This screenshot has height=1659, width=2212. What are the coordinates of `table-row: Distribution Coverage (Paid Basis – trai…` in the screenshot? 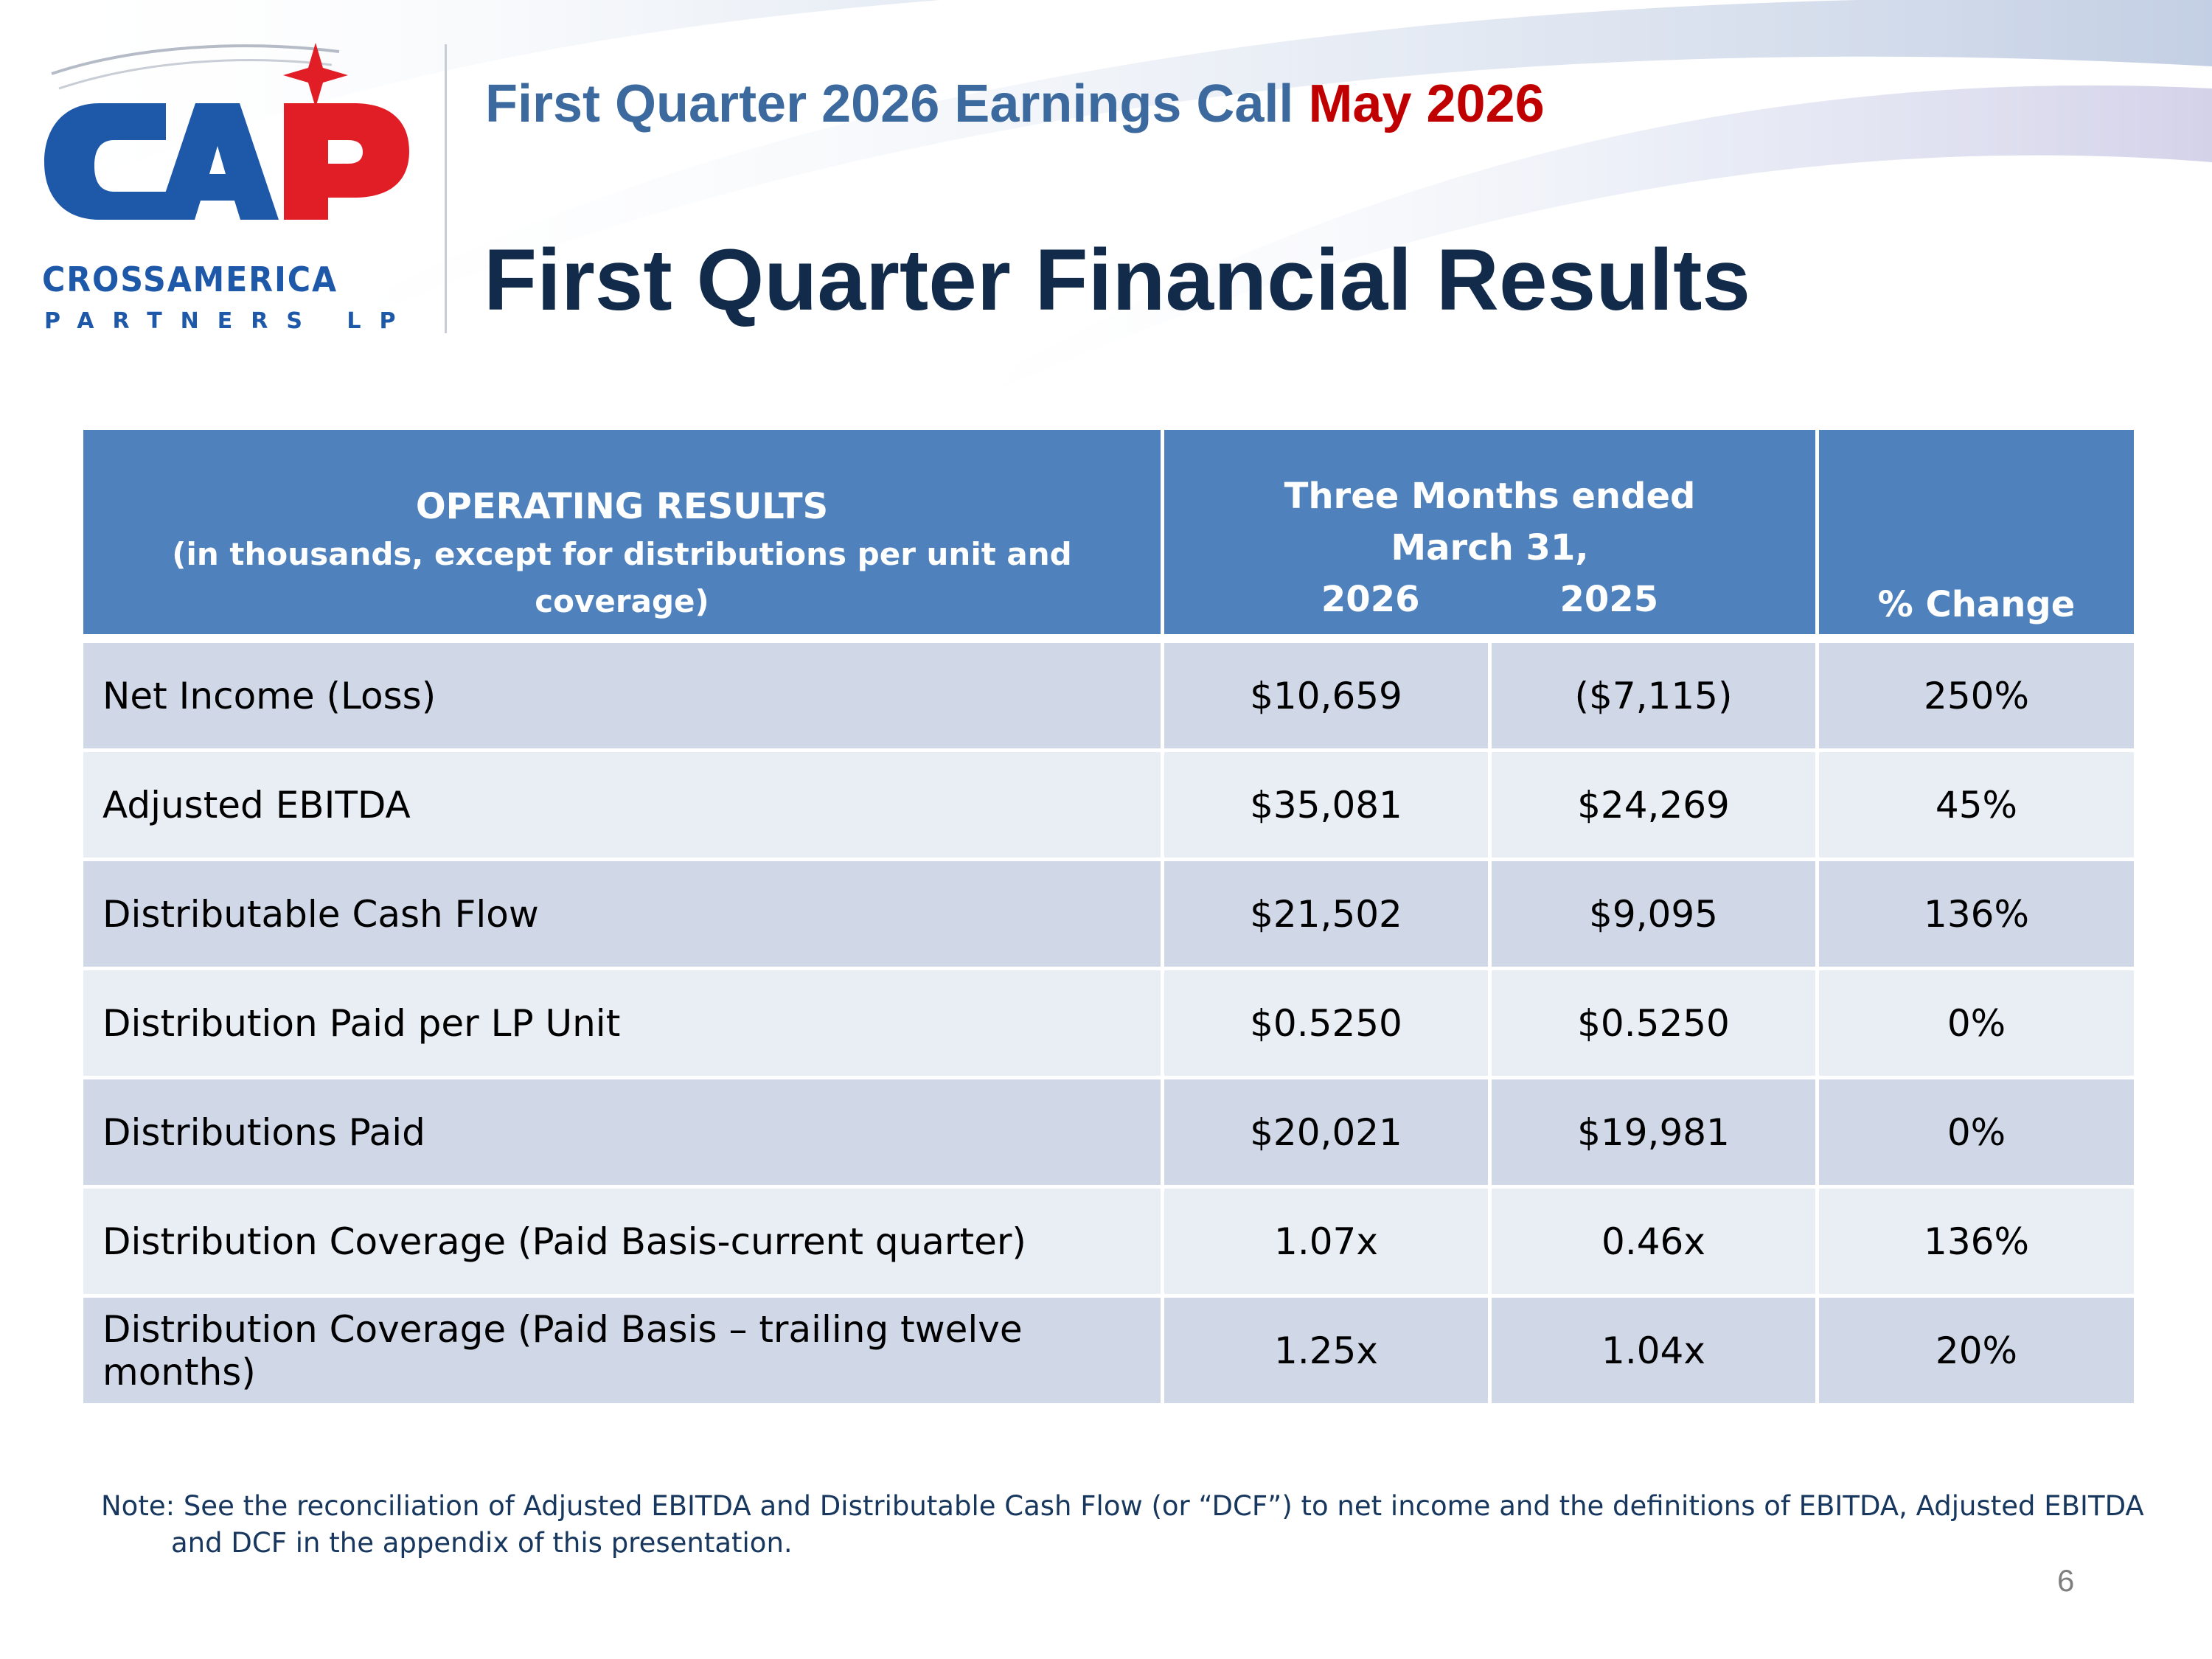 It's located at (1109, 1350).